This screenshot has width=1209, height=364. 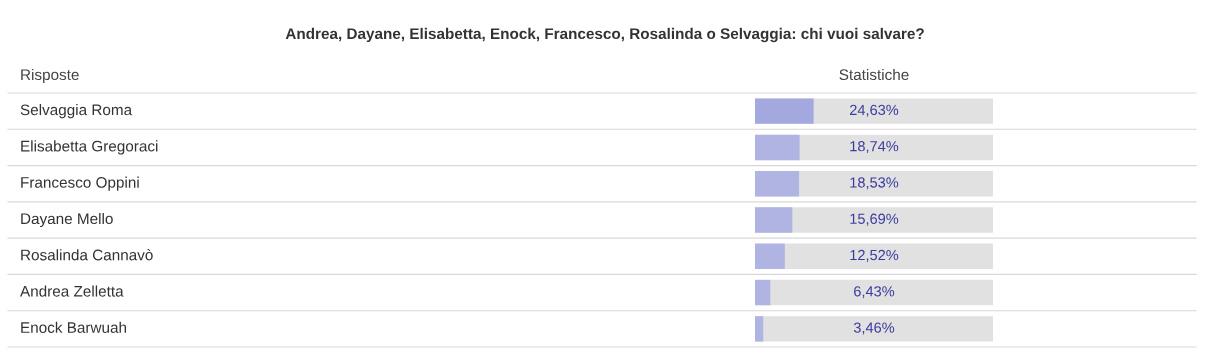 What do you see at coordinates (76, 111) in the screenshot?
I see `y-tick-label: Selvaggia Roma` at bounding box center [76, 111].